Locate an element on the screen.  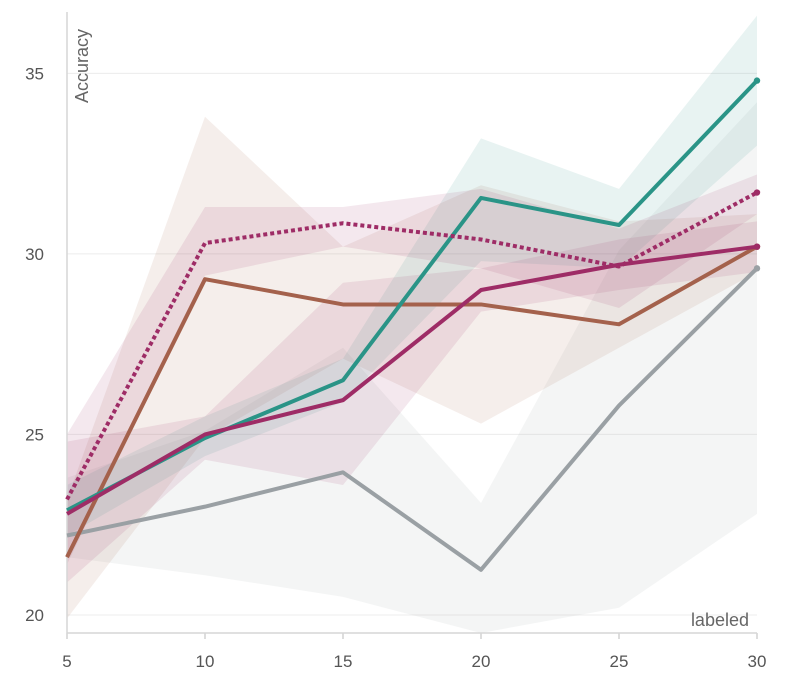
y-tick-label: 25 is located at coordinates (34, 434).